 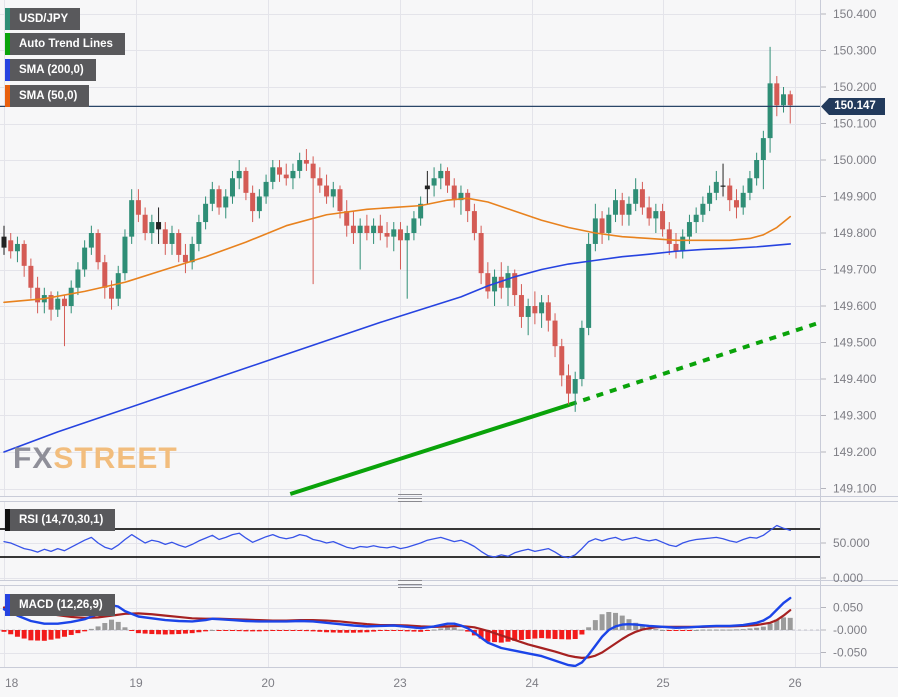 What do you see at coordinates (136, 683) in the screenshot?
I see `svg-text: 19` at bounding box center [136, 683].